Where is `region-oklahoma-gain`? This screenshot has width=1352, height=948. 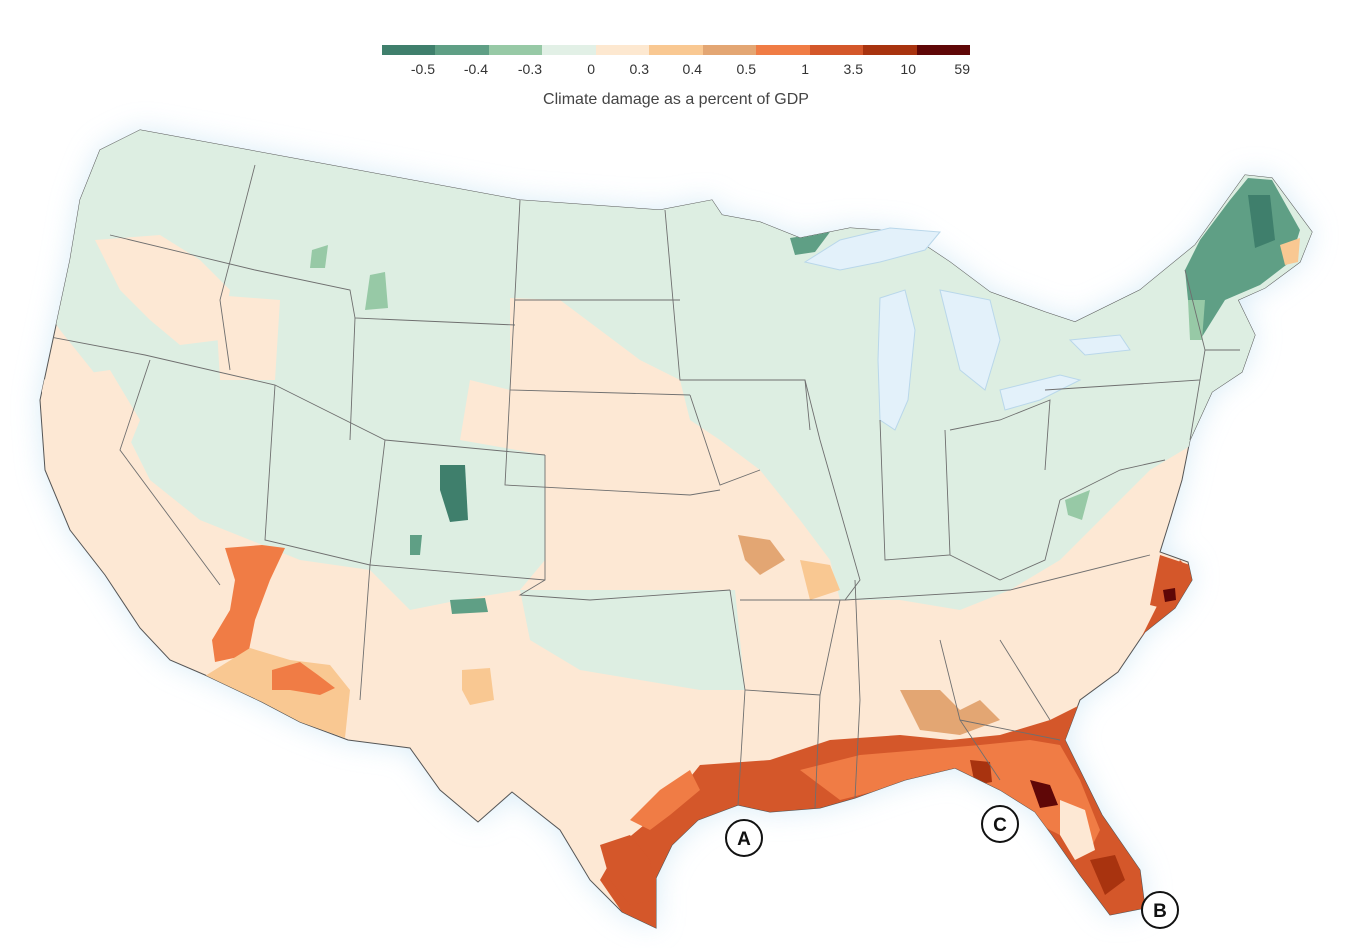
region-oklahoma-gain is located at coordinates (632, 640).